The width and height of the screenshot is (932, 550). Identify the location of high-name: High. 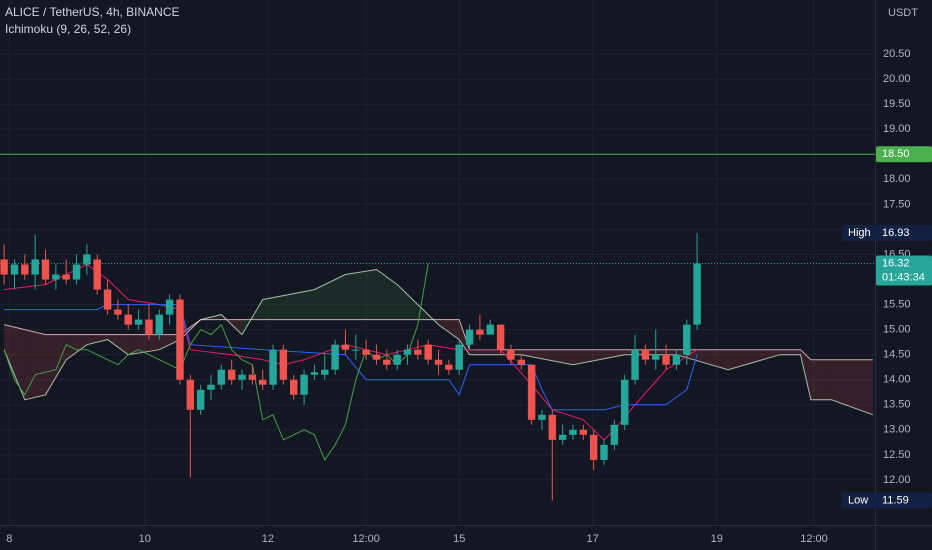
(859, 233).